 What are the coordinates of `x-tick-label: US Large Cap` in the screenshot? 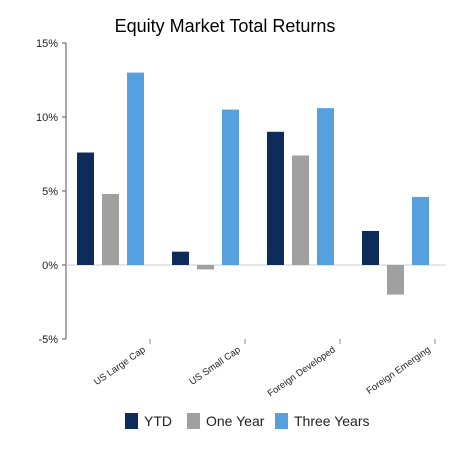 It's located at (120, 366).